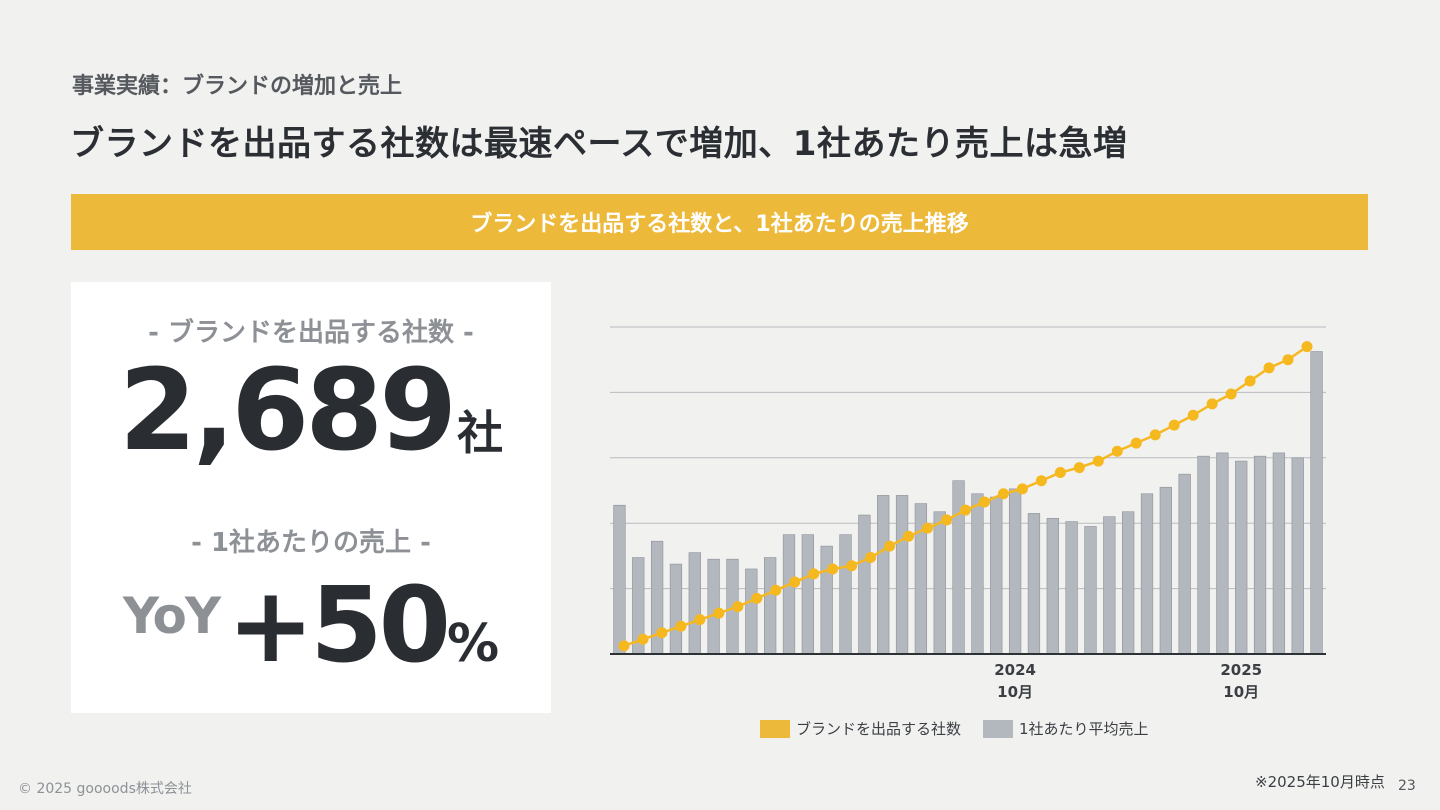 The image size is (1440, 810). Describe the element at coordinates (105, 789) in the screenshot. I see `copyright: © 2025 goooods株式会社` at that location.